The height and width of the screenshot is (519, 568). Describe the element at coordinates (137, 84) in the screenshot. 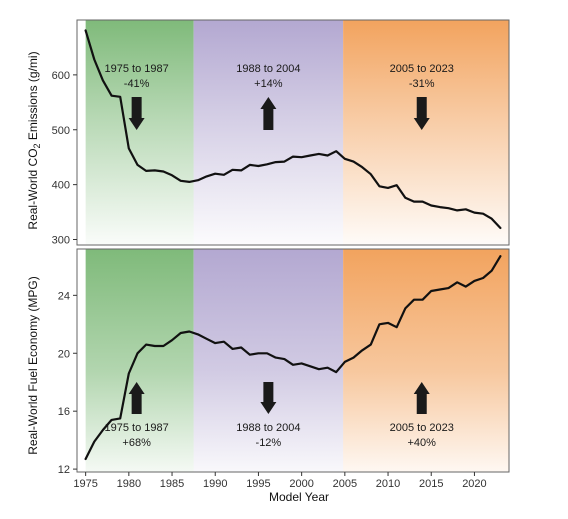

I see `period-label-change: -41%` at that location.